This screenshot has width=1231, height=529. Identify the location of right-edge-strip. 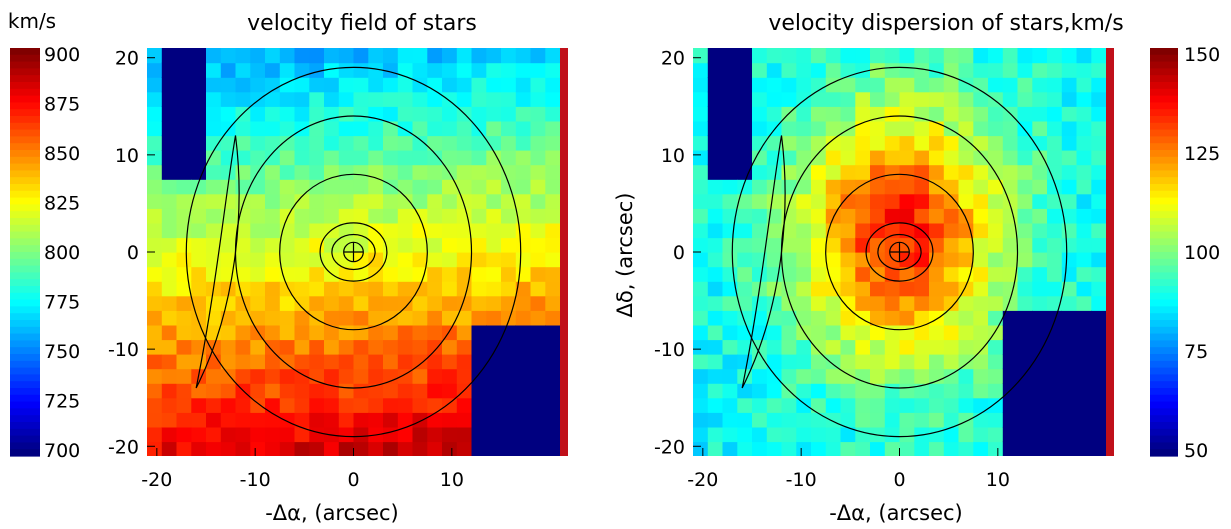
(564, 252).